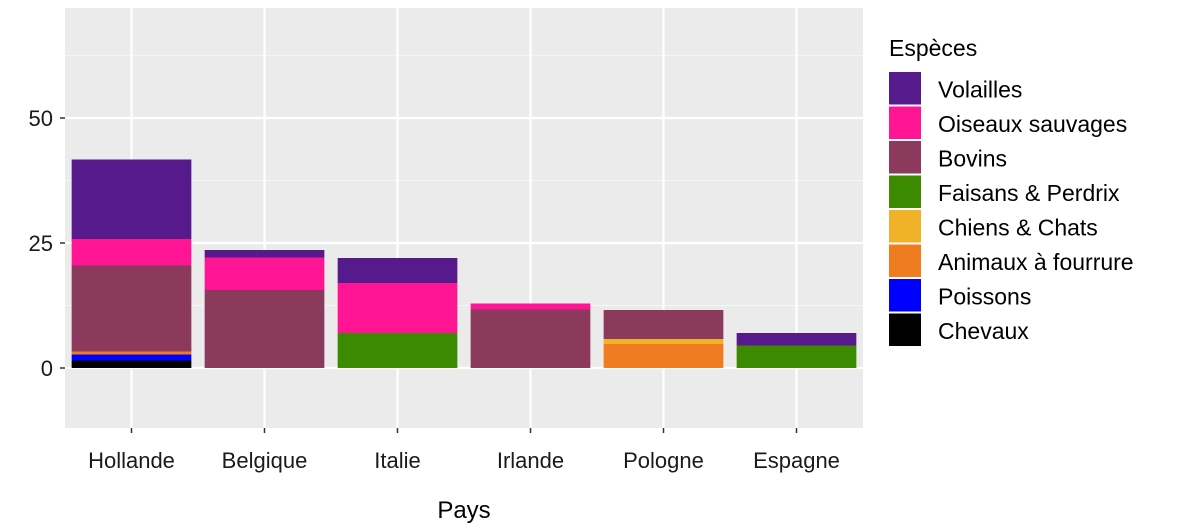  Describe the element at coordinates (41, 118) in the screenshot. I see `y-tick-label: 50` at that location.